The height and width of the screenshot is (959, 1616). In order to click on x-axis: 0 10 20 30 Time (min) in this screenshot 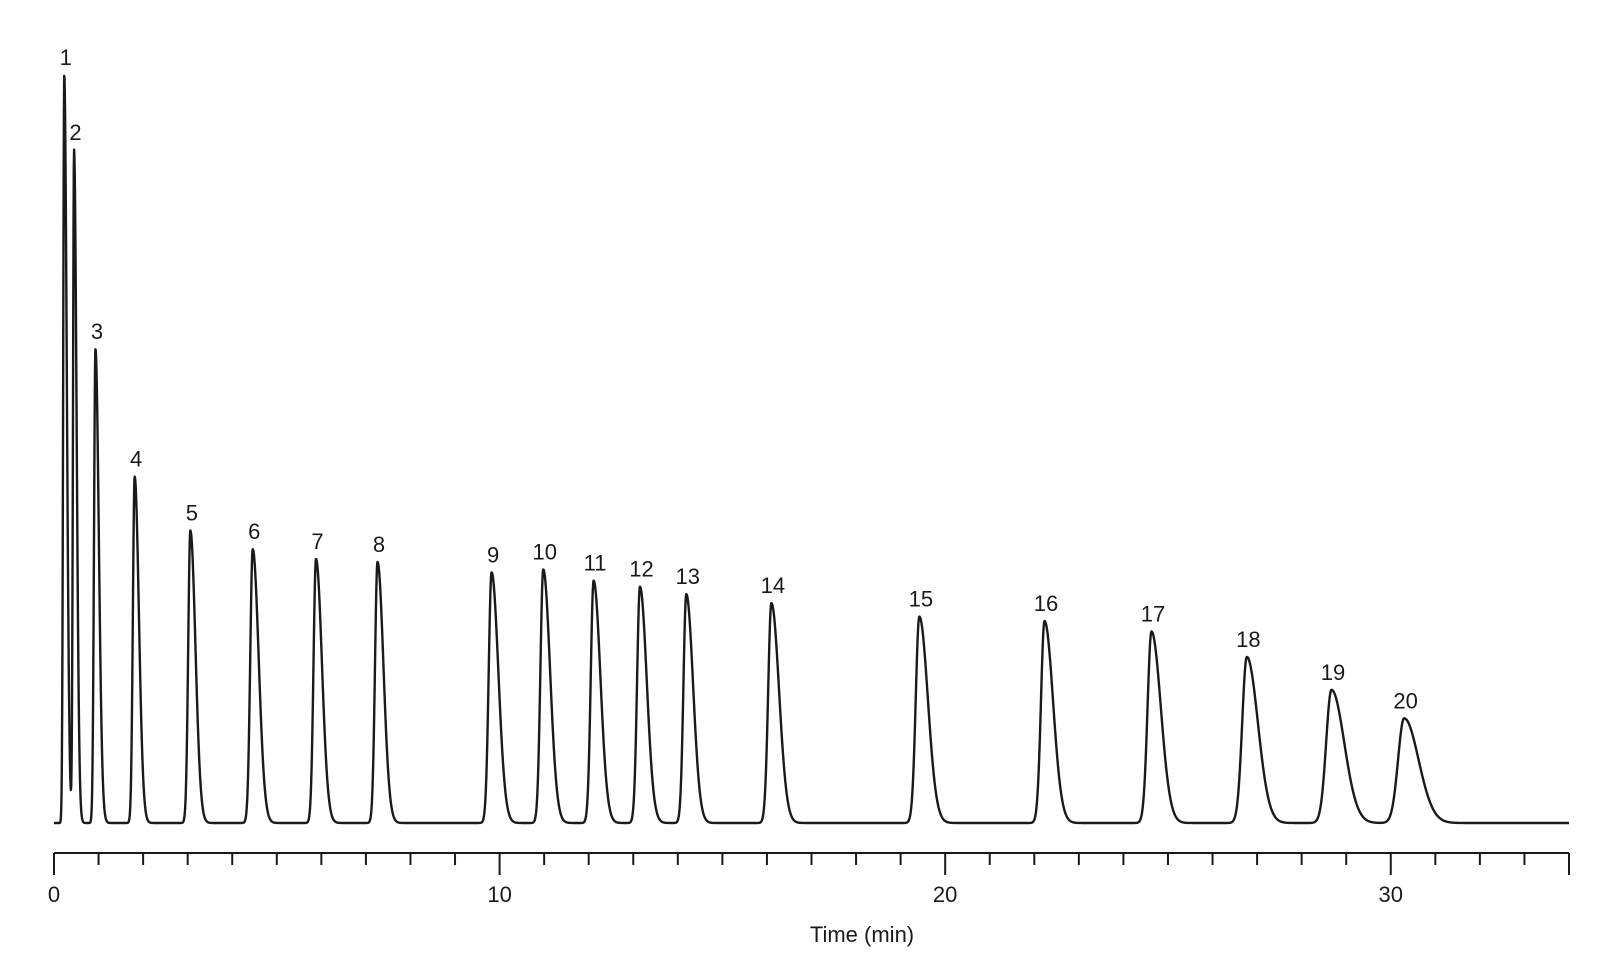, I will do `click(809, 899)`.